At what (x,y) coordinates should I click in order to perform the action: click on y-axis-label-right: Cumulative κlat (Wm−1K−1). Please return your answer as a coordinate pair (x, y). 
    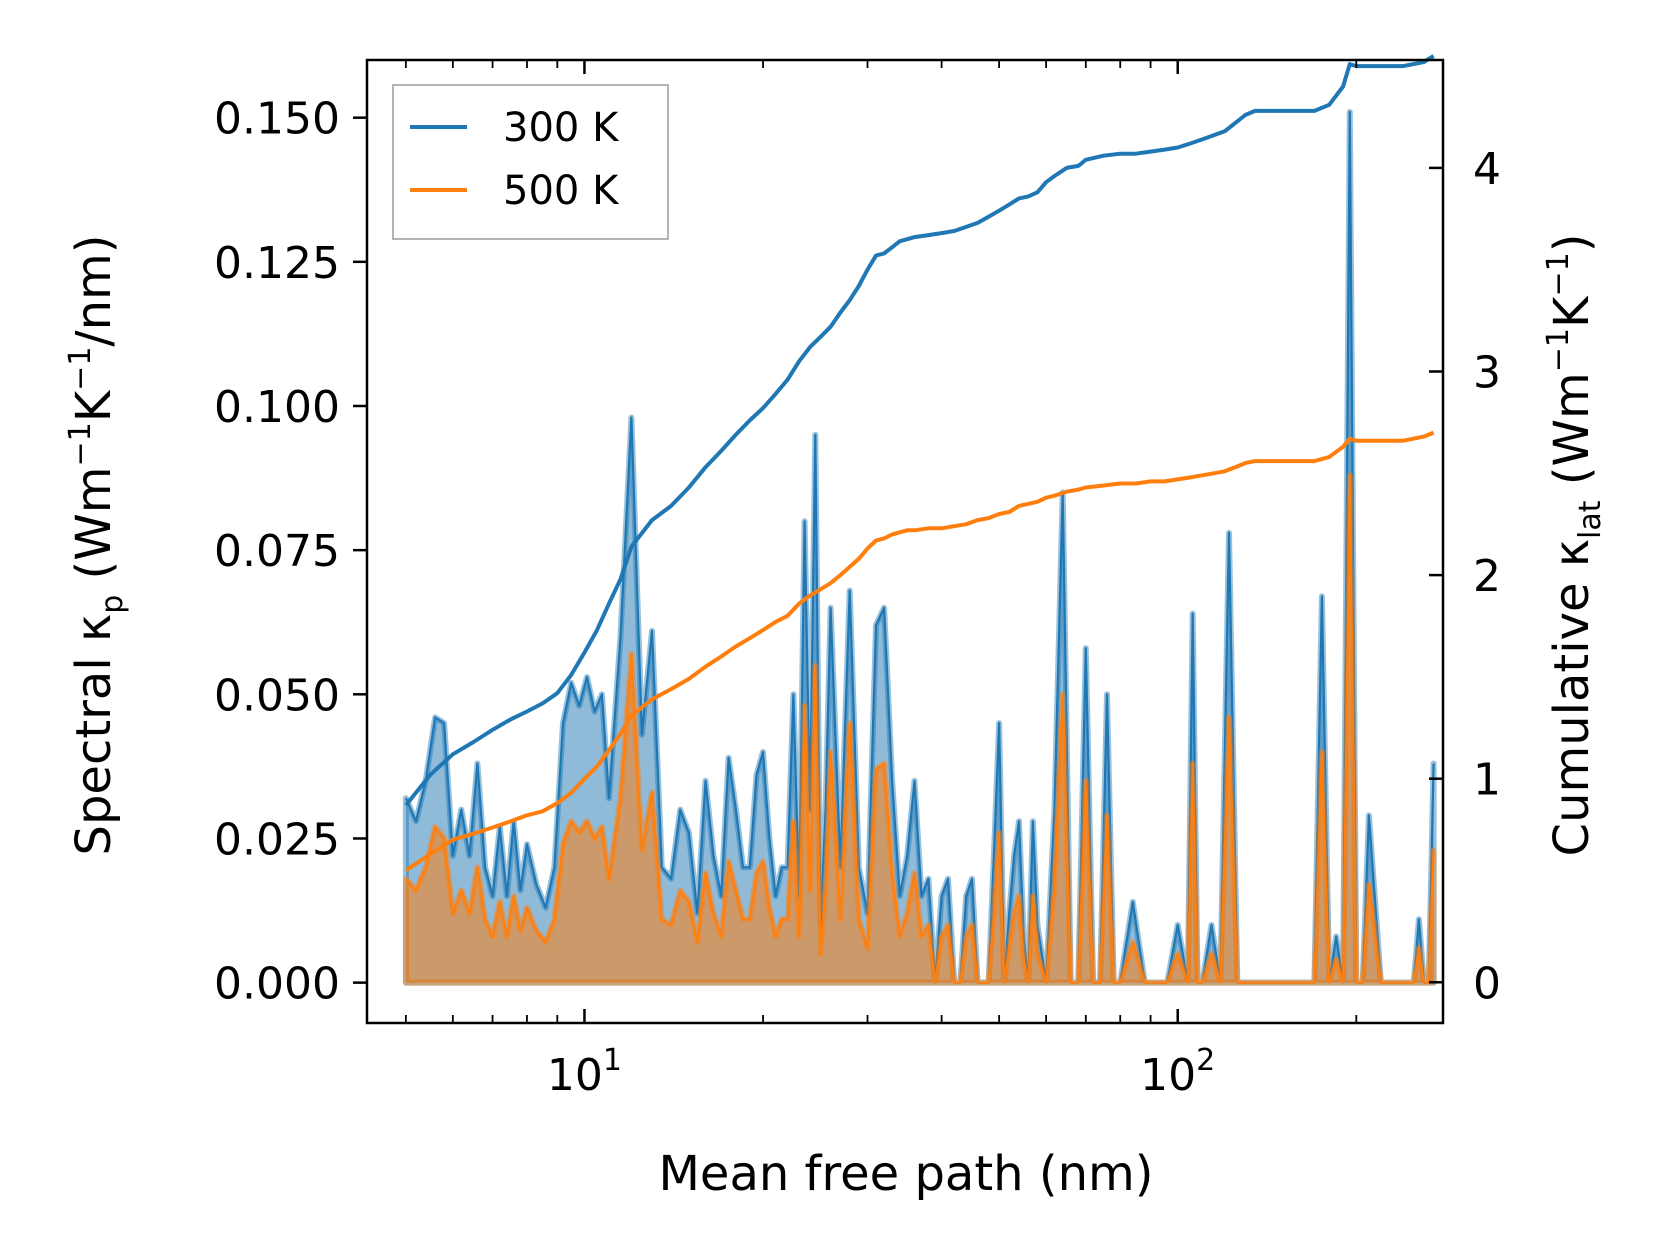
    Looking at the image, I should click on (1574, 545).